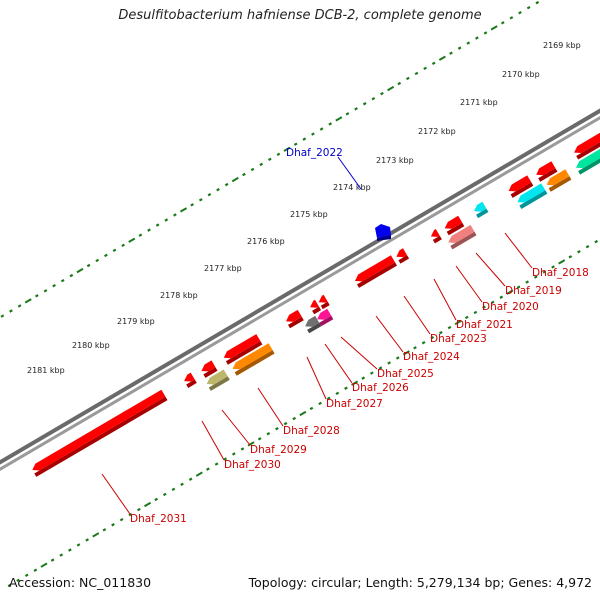 This screenshot has height=605, width=600. What do you see at coordinates (435, 233) in the screenshot?
I see `gene-dhaf-2021` at bounding box center [435, 233].